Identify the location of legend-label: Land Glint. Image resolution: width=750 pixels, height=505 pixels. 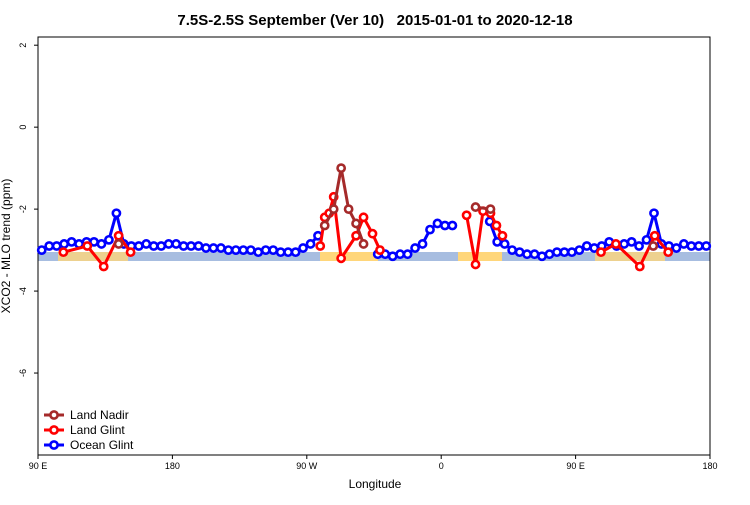
(97, 430).